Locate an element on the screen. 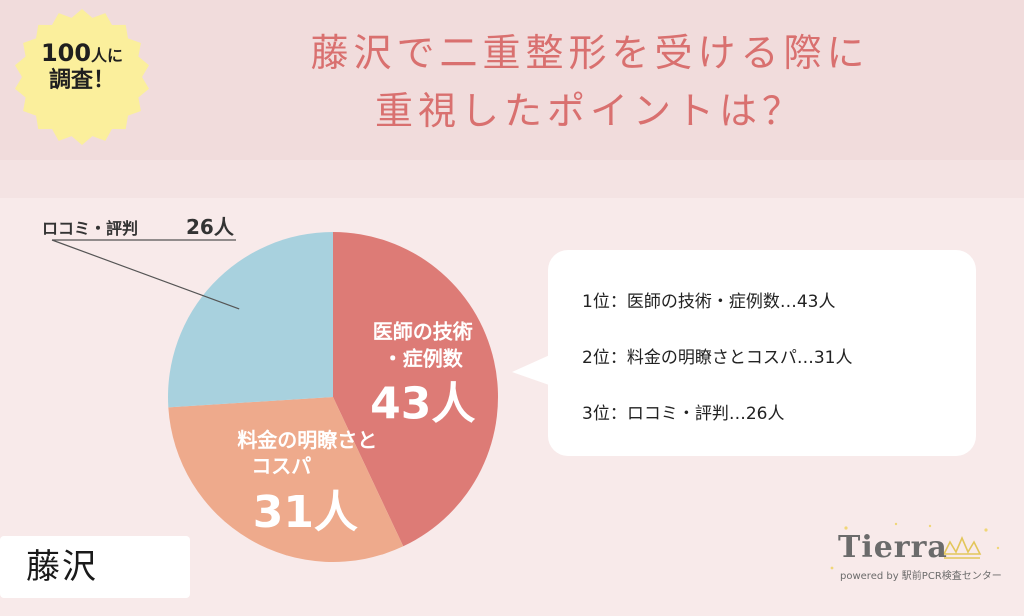 Image resolution: width=1024 pixels, height=616 pixels. slice-value-2: 31人 is located at coordinates (305, 512).